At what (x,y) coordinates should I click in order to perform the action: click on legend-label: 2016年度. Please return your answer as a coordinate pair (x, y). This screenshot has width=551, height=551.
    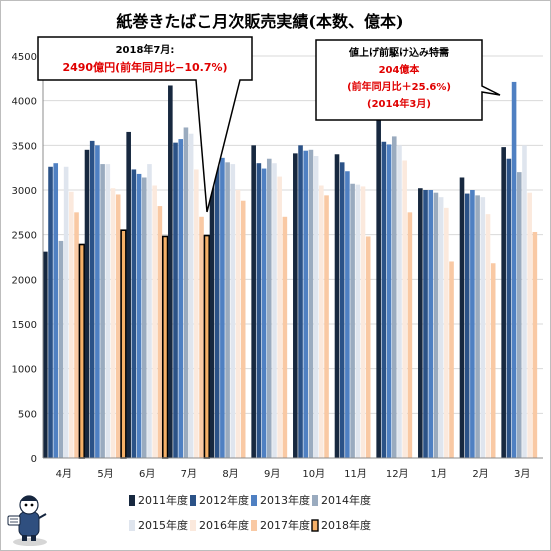
    Looking at the image, I should click on (224, 525).